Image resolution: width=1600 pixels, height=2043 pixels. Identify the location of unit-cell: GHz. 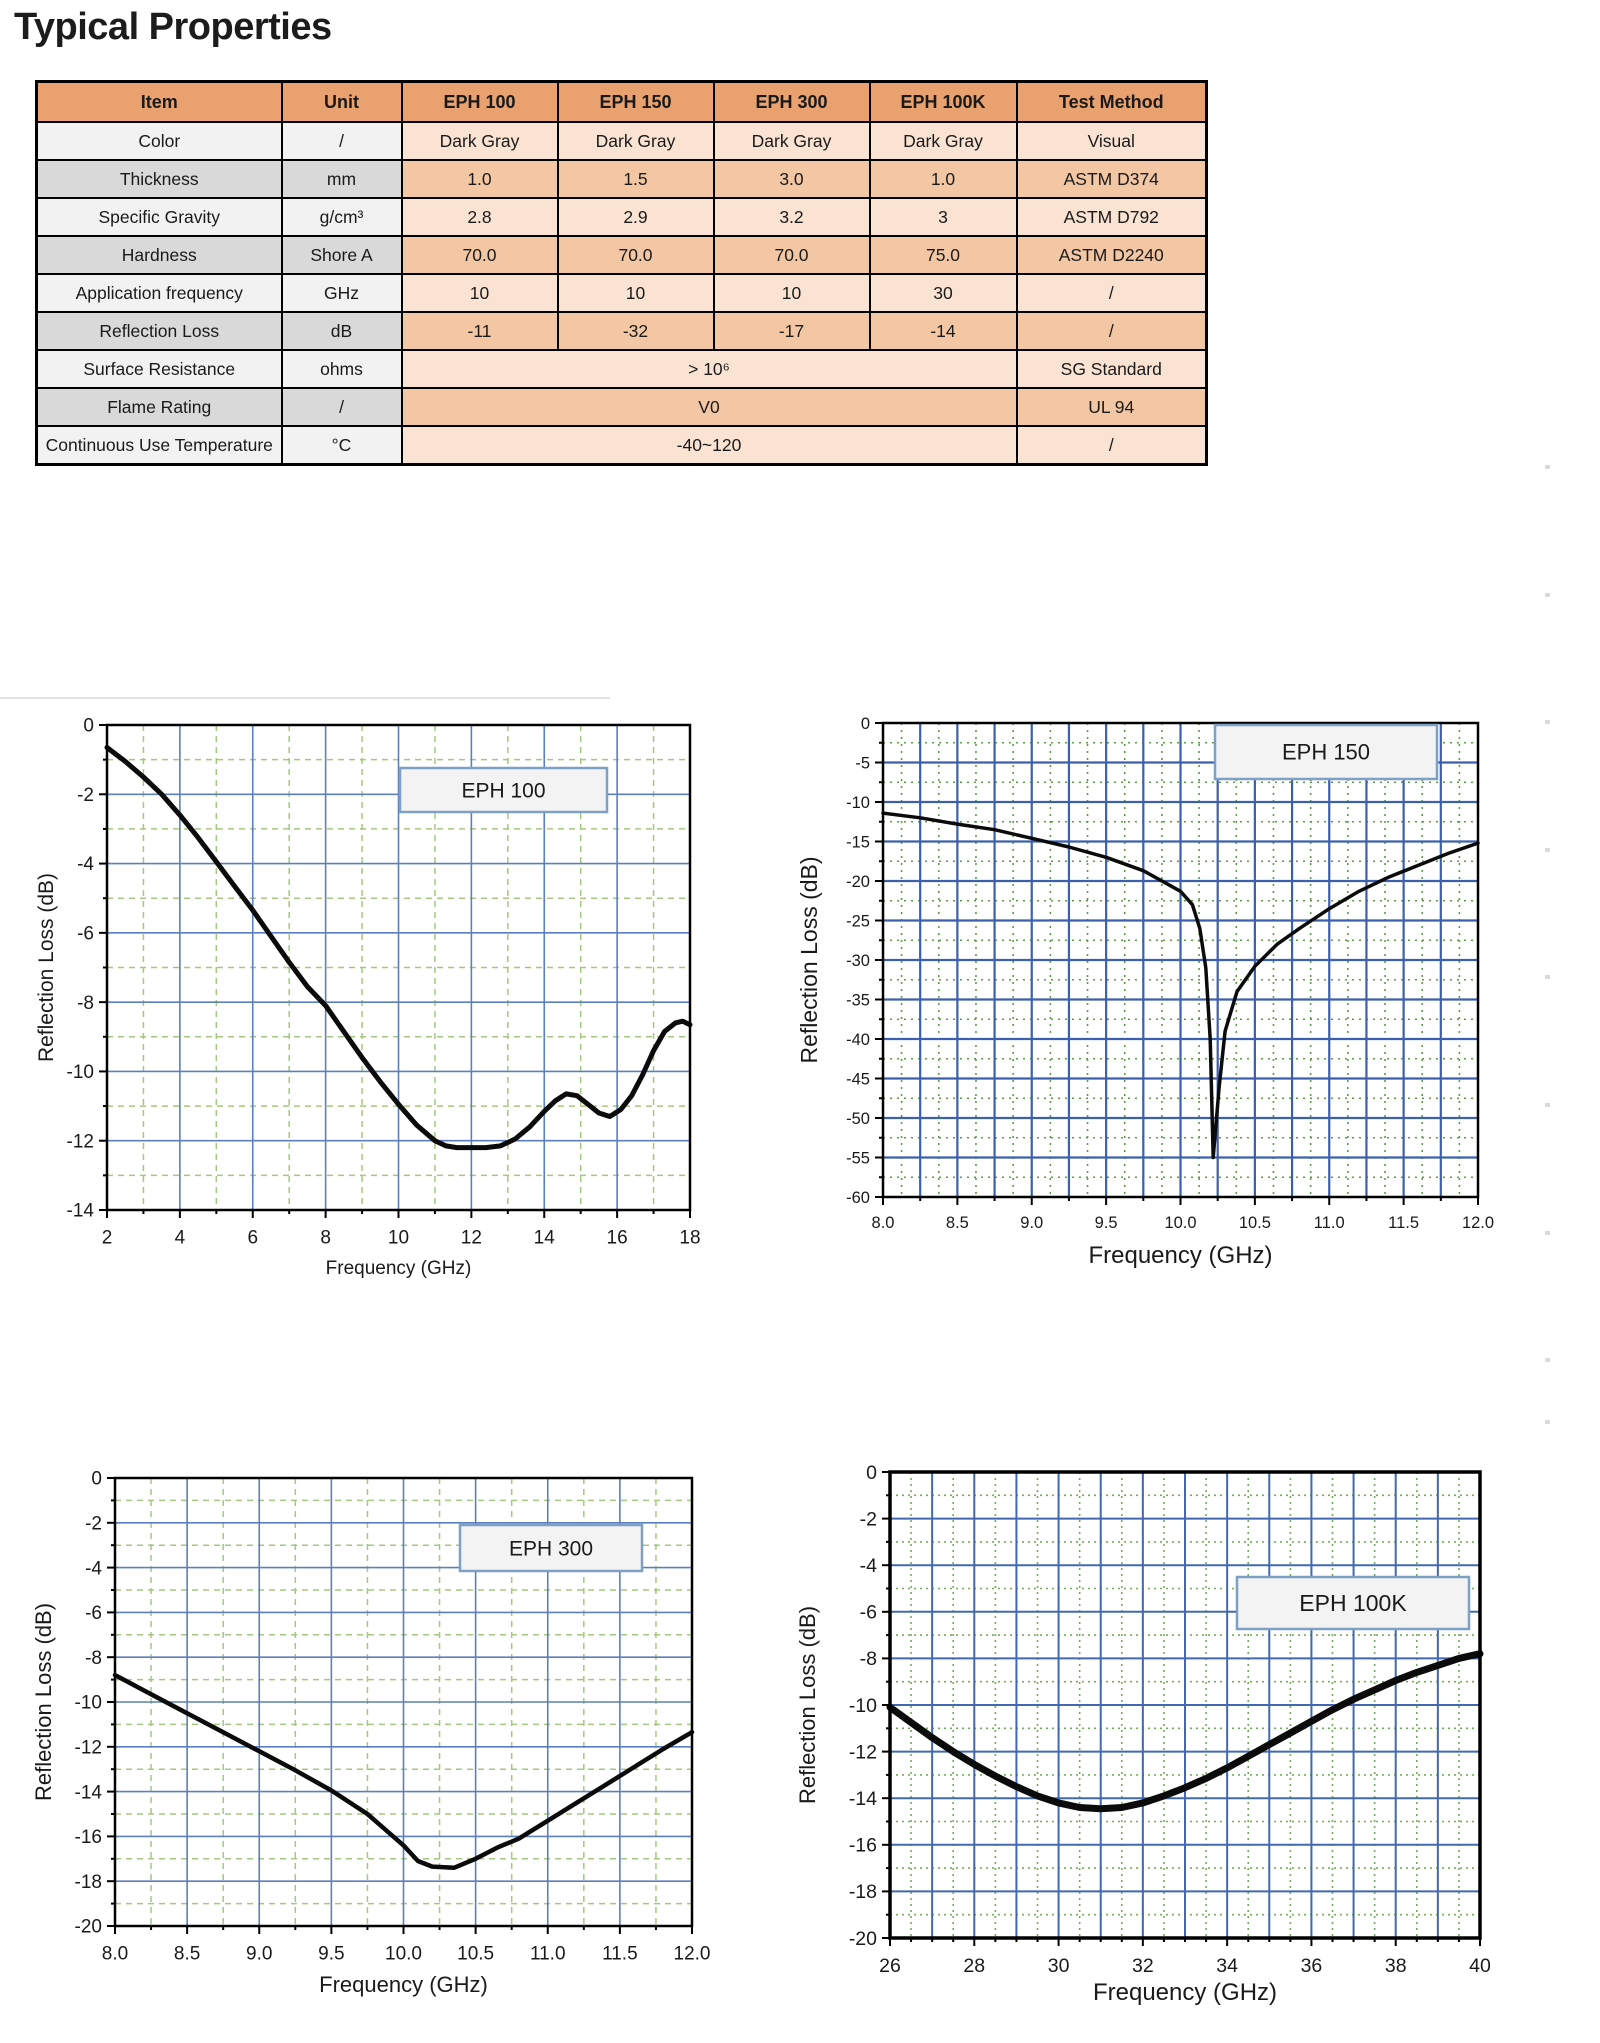
(341, 293).